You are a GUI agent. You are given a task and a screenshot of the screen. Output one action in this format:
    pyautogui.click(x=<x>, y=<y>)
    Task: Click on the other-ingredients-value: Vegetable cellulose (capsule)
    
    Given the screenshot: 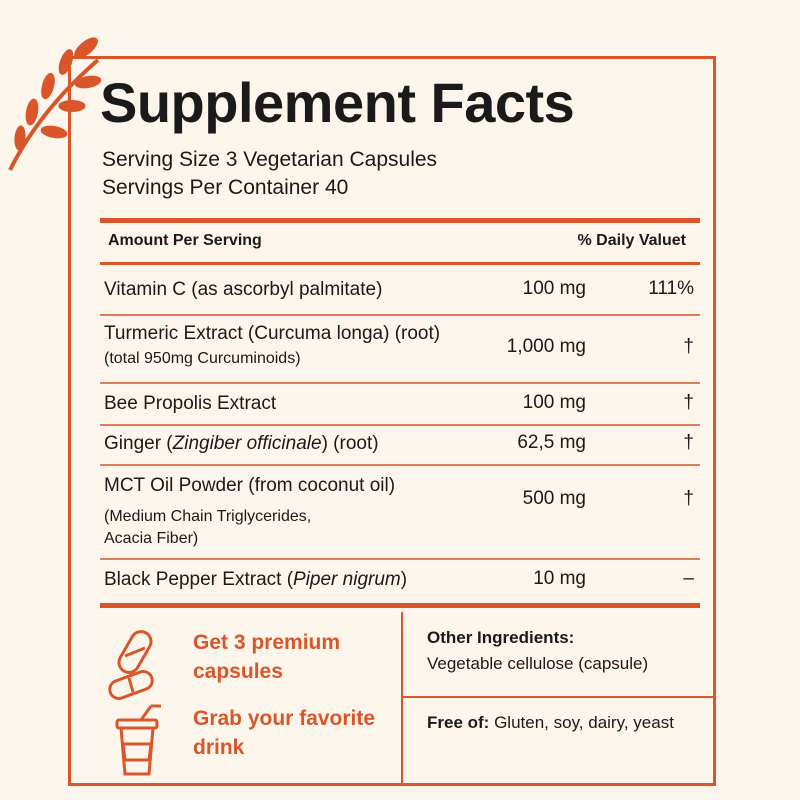 What is the action you would take?
    pyautogui.click(x=538, y=663)
    